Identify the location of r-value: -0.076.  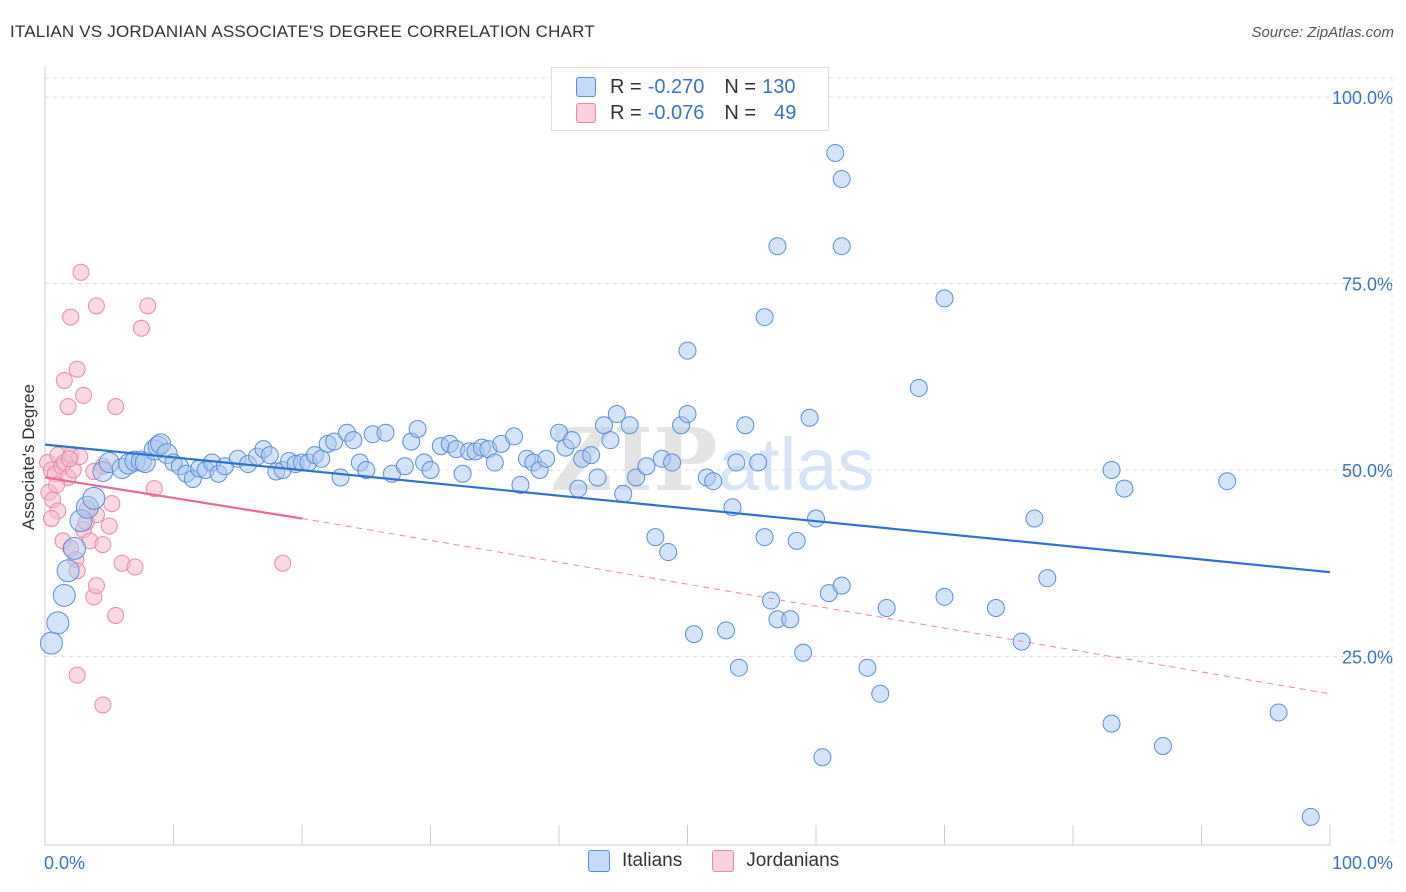
(676, 112).